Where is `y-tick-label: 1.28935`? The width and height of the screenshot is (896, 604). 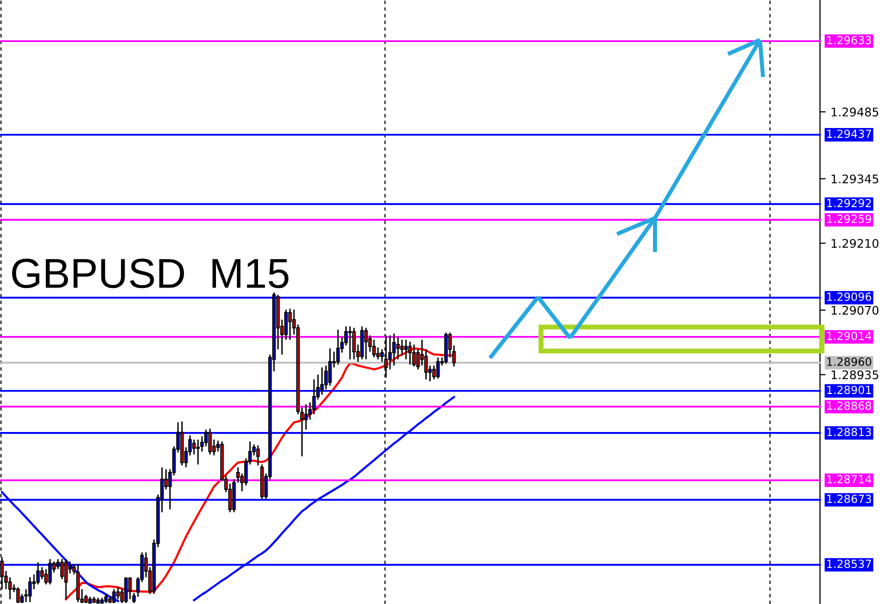 y-tick-label: 1.28935 is located at coordinates (855, 375).